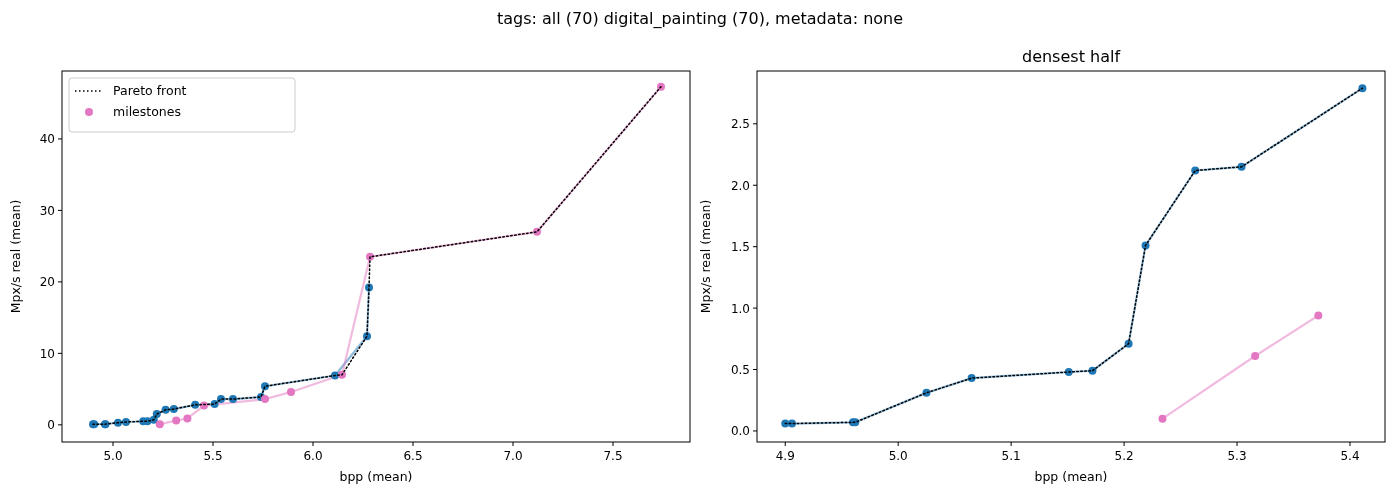 The width and height of the screenshot is (1400, 500). What do you see at coordinates (740, 185) in the screenshot?
I see `y-tick-label: 2.0` at bounding box center [740, 185].